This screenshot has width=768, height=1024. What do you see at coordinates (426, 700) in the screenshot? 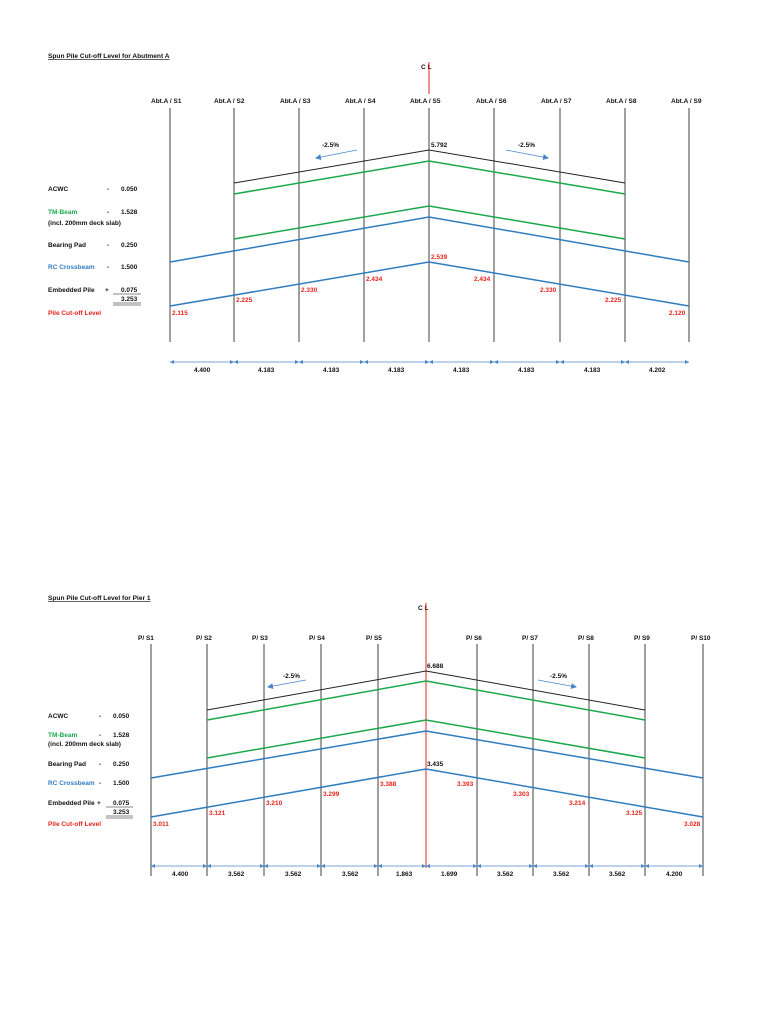
I see `tm-beam-top-line` at bounding box center [426, 700].